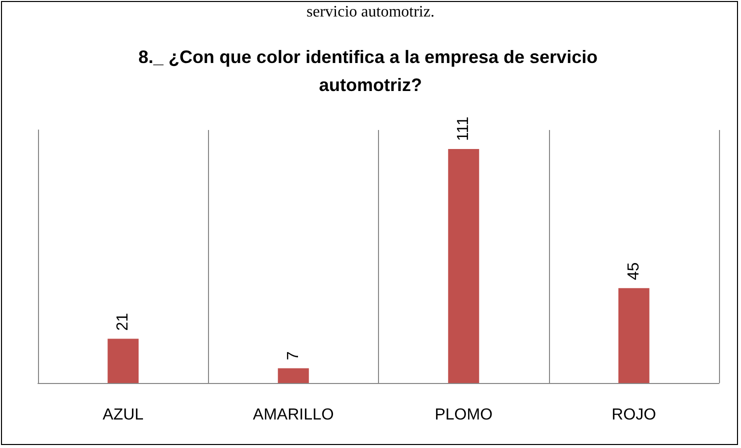 This screenshot has width=741, height=448. What do you see at coordinates (370, 12) in the screenshot?
I see `text: servicio automotriz.` at bounding box center [370, 12].